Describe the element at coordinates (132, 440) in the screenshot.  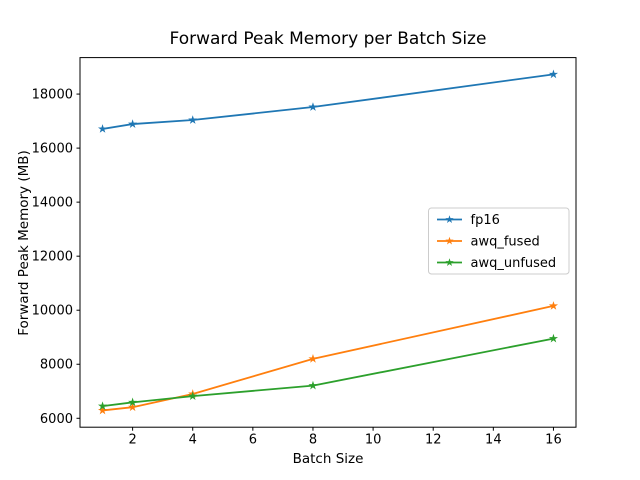
I see `x-tick-label: 2` at that location.